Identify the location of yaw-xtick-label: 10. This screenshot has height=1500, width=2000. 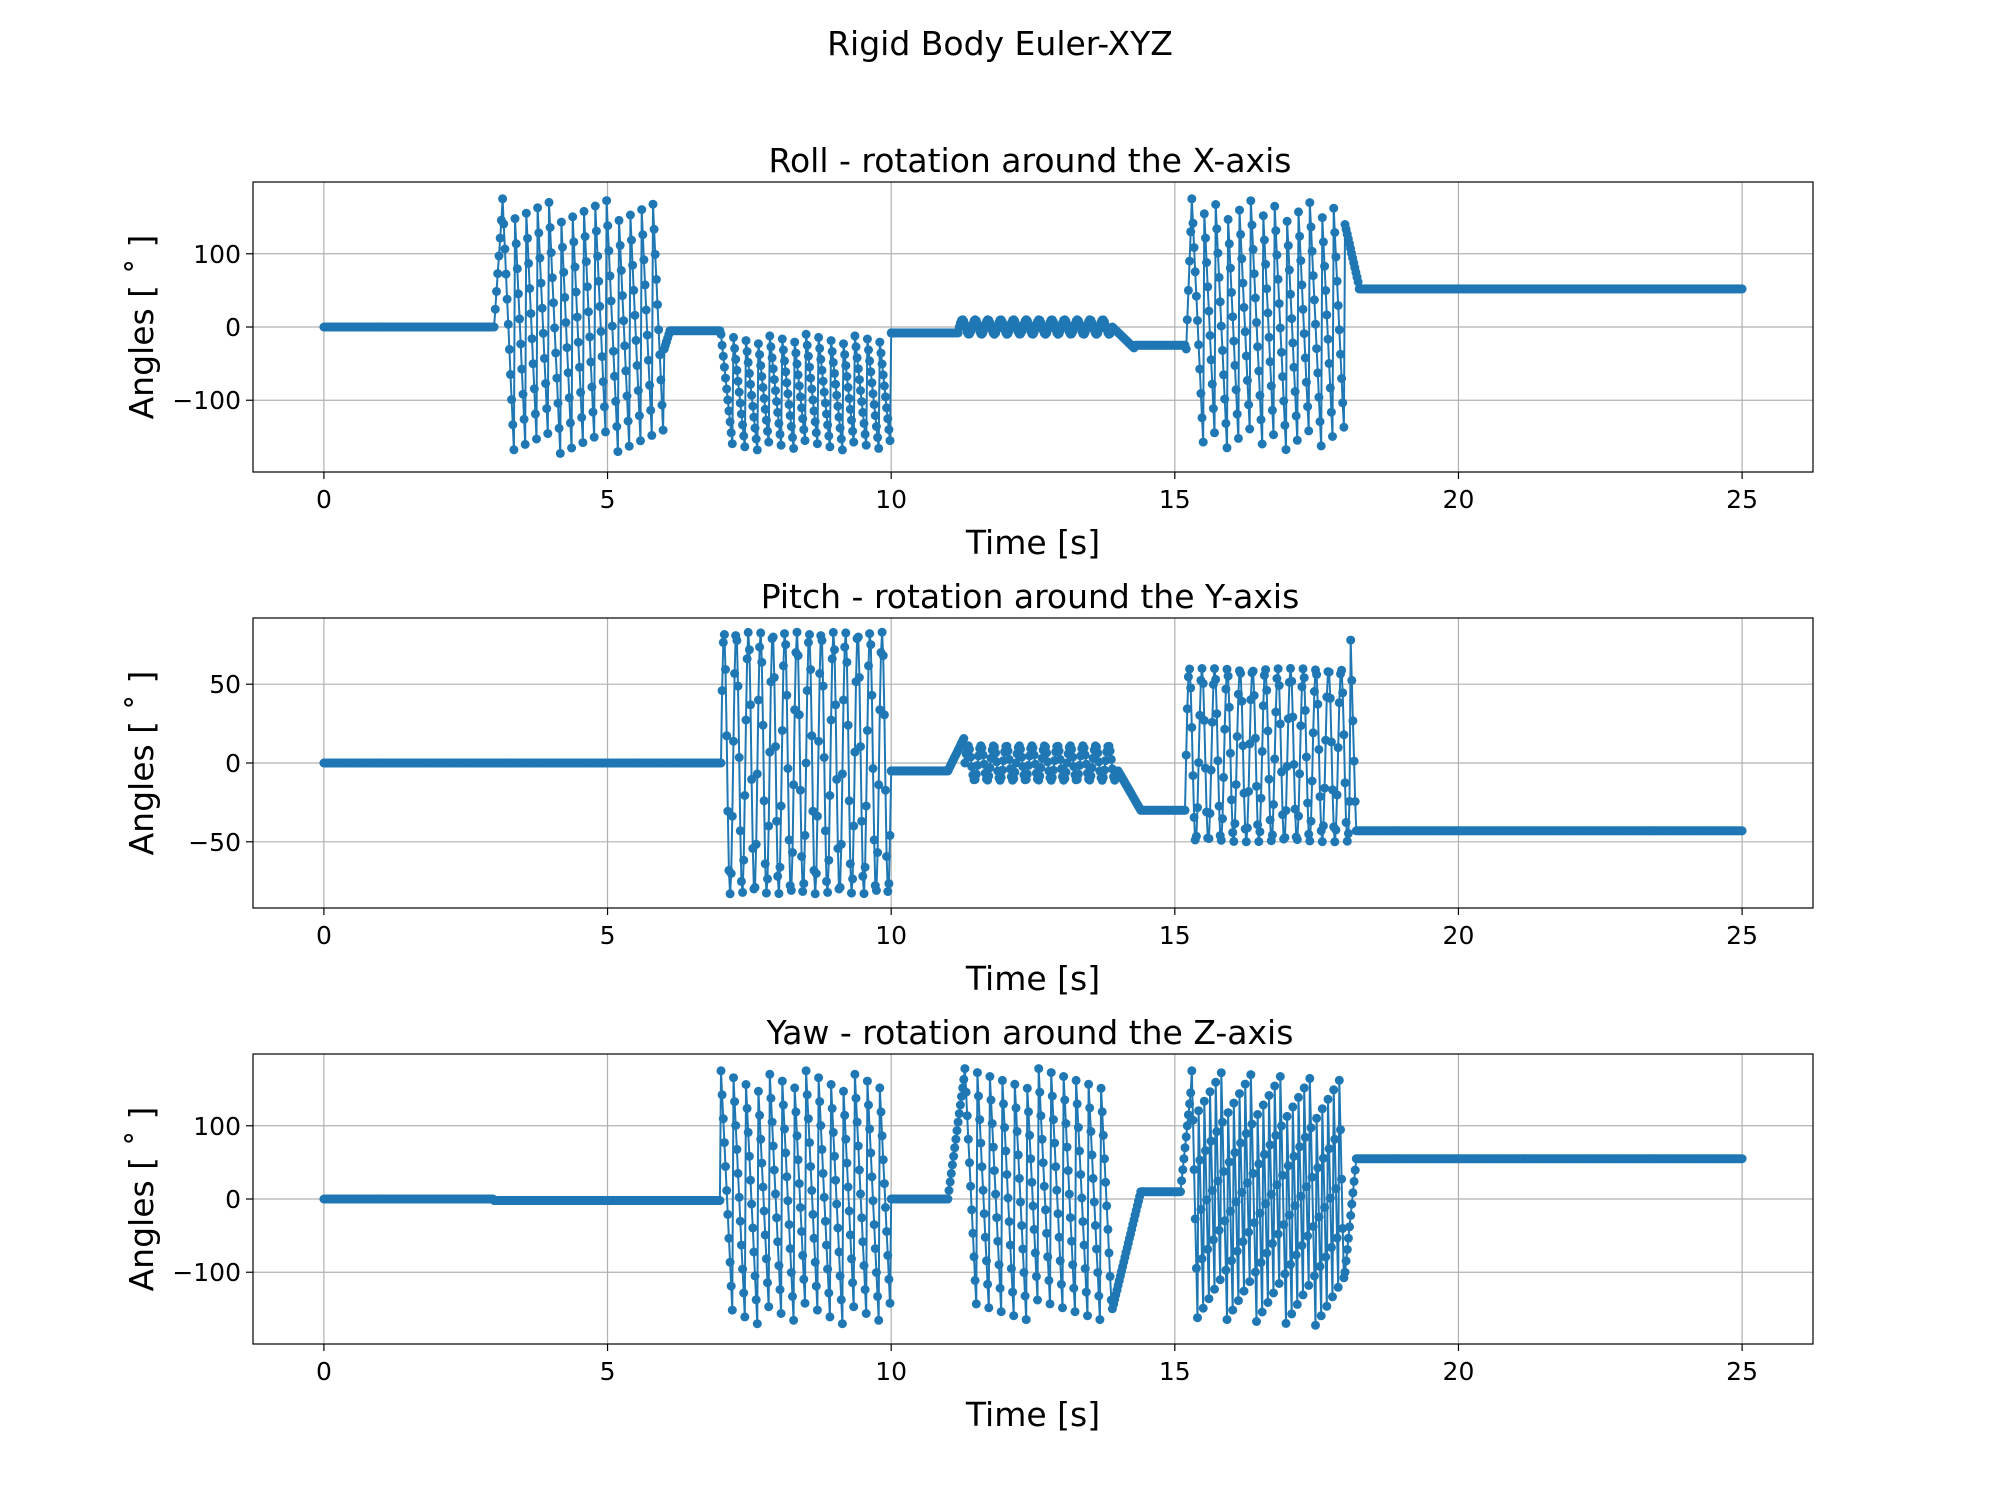
(891, 1371).